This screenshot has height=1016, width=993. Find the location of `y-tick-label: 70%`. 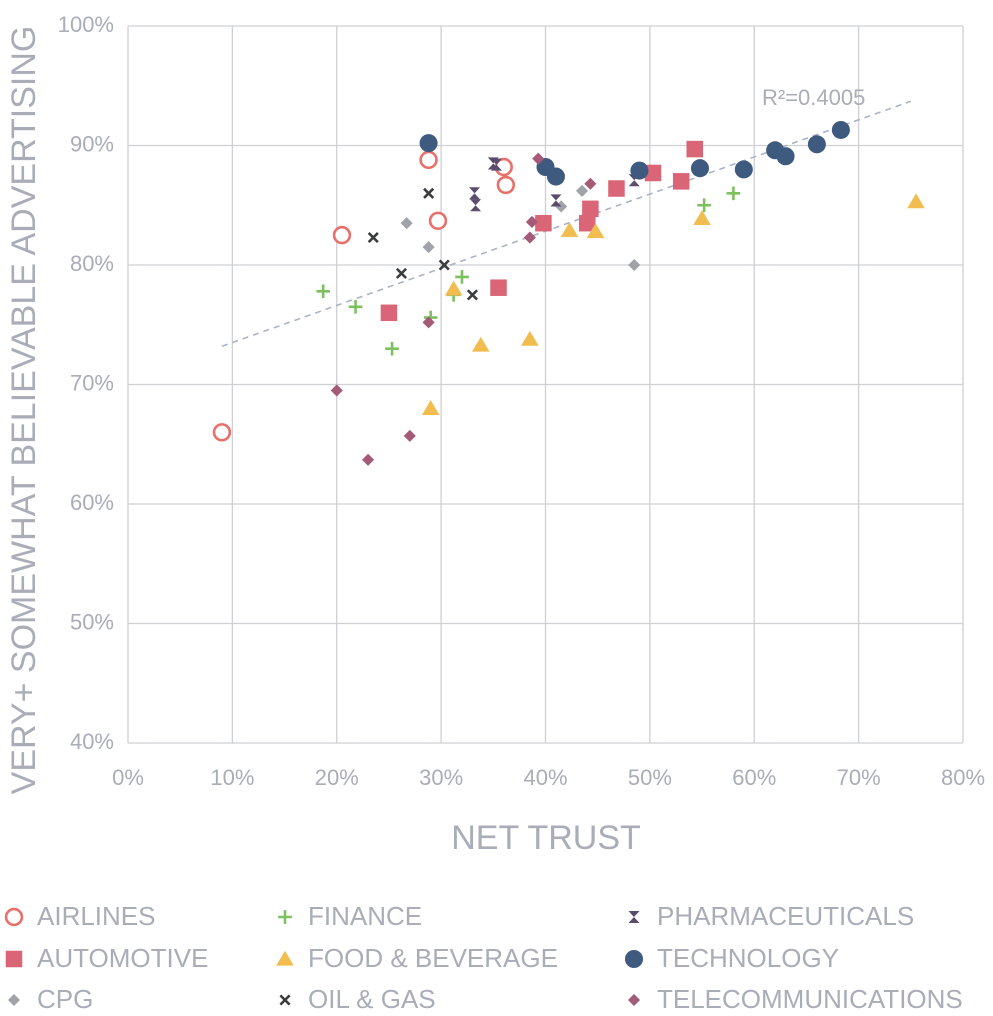

y-tick-label: 70% is located at coordinates (92, 382).